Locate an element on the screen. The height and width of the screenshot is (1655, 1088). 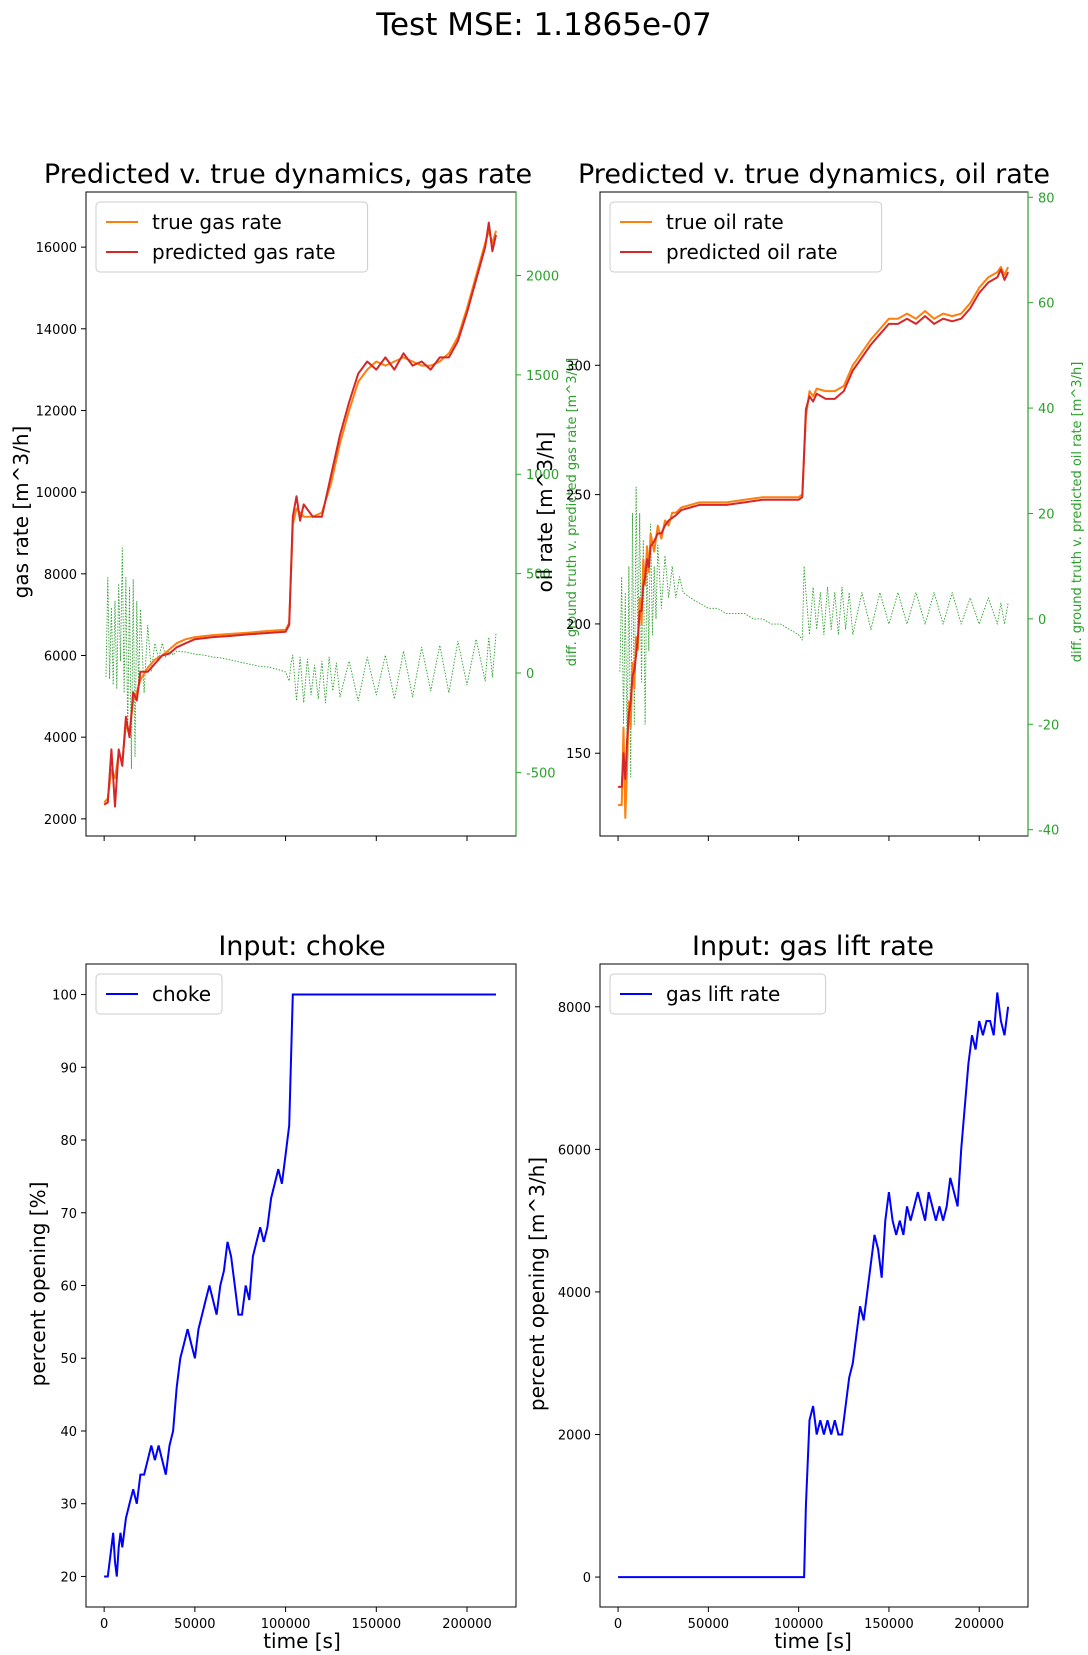
gaslift-xtick-label: 200000 is located at coordinates (979, 1624).